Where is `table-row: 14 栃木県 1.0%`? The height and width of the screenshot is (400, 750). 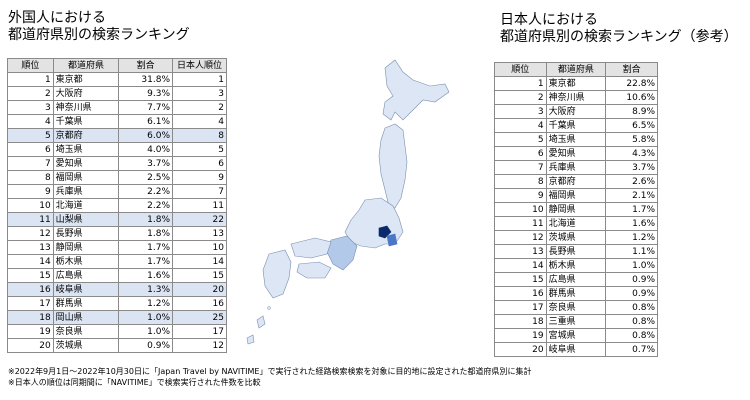
table-row: 14 栃木県 1.0% is located at coordinates (576, 265).